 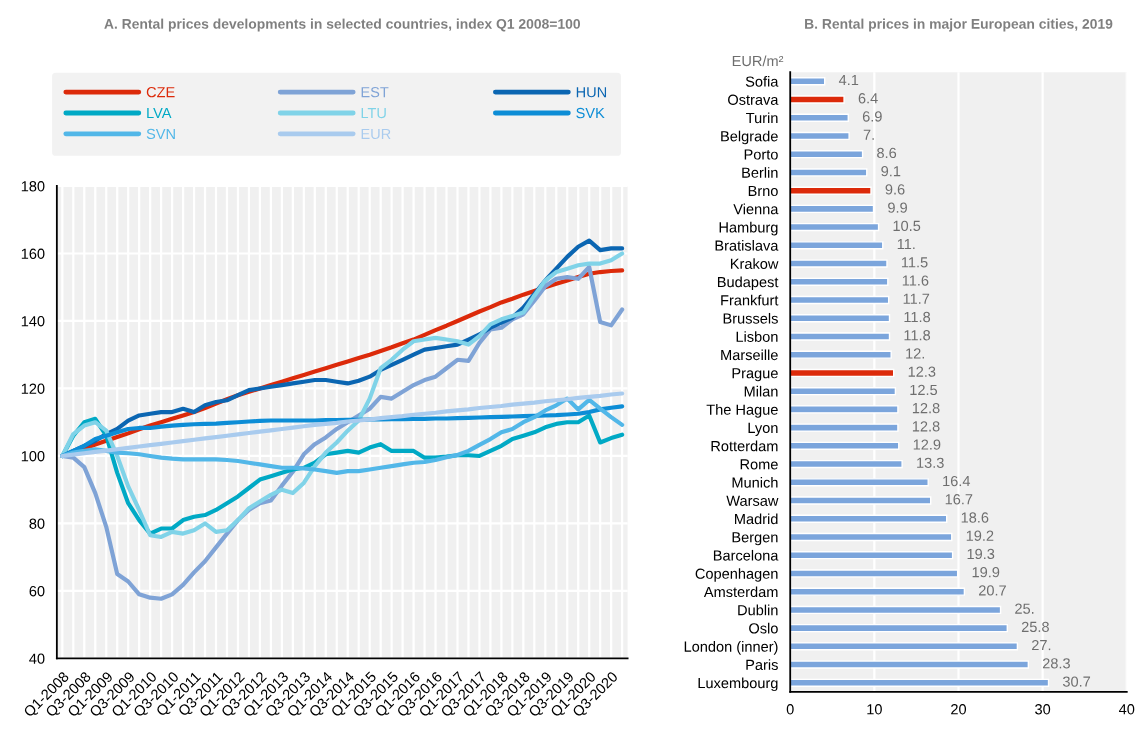 I want to click on data-label: 10.5, so click(x=907, y=226).